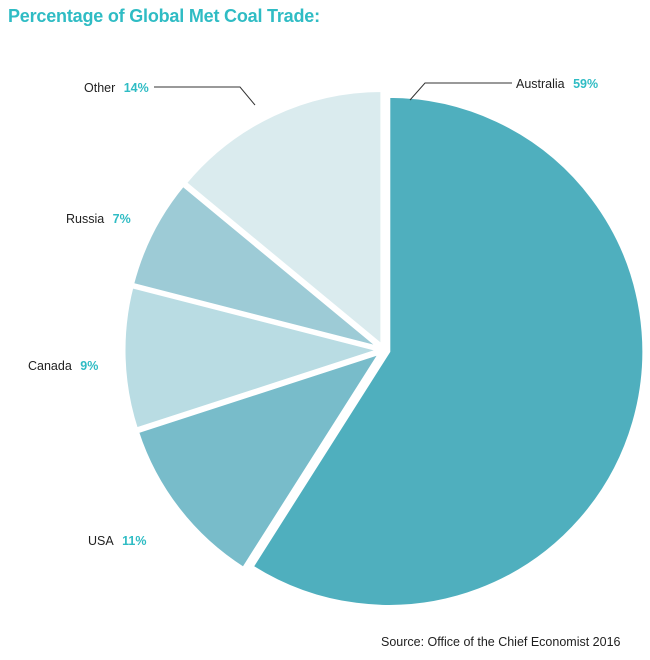 Image resolution: width=650 pixels, height=660 pixels. I want to click on label-usa: USA 11%, so click(117, 540).